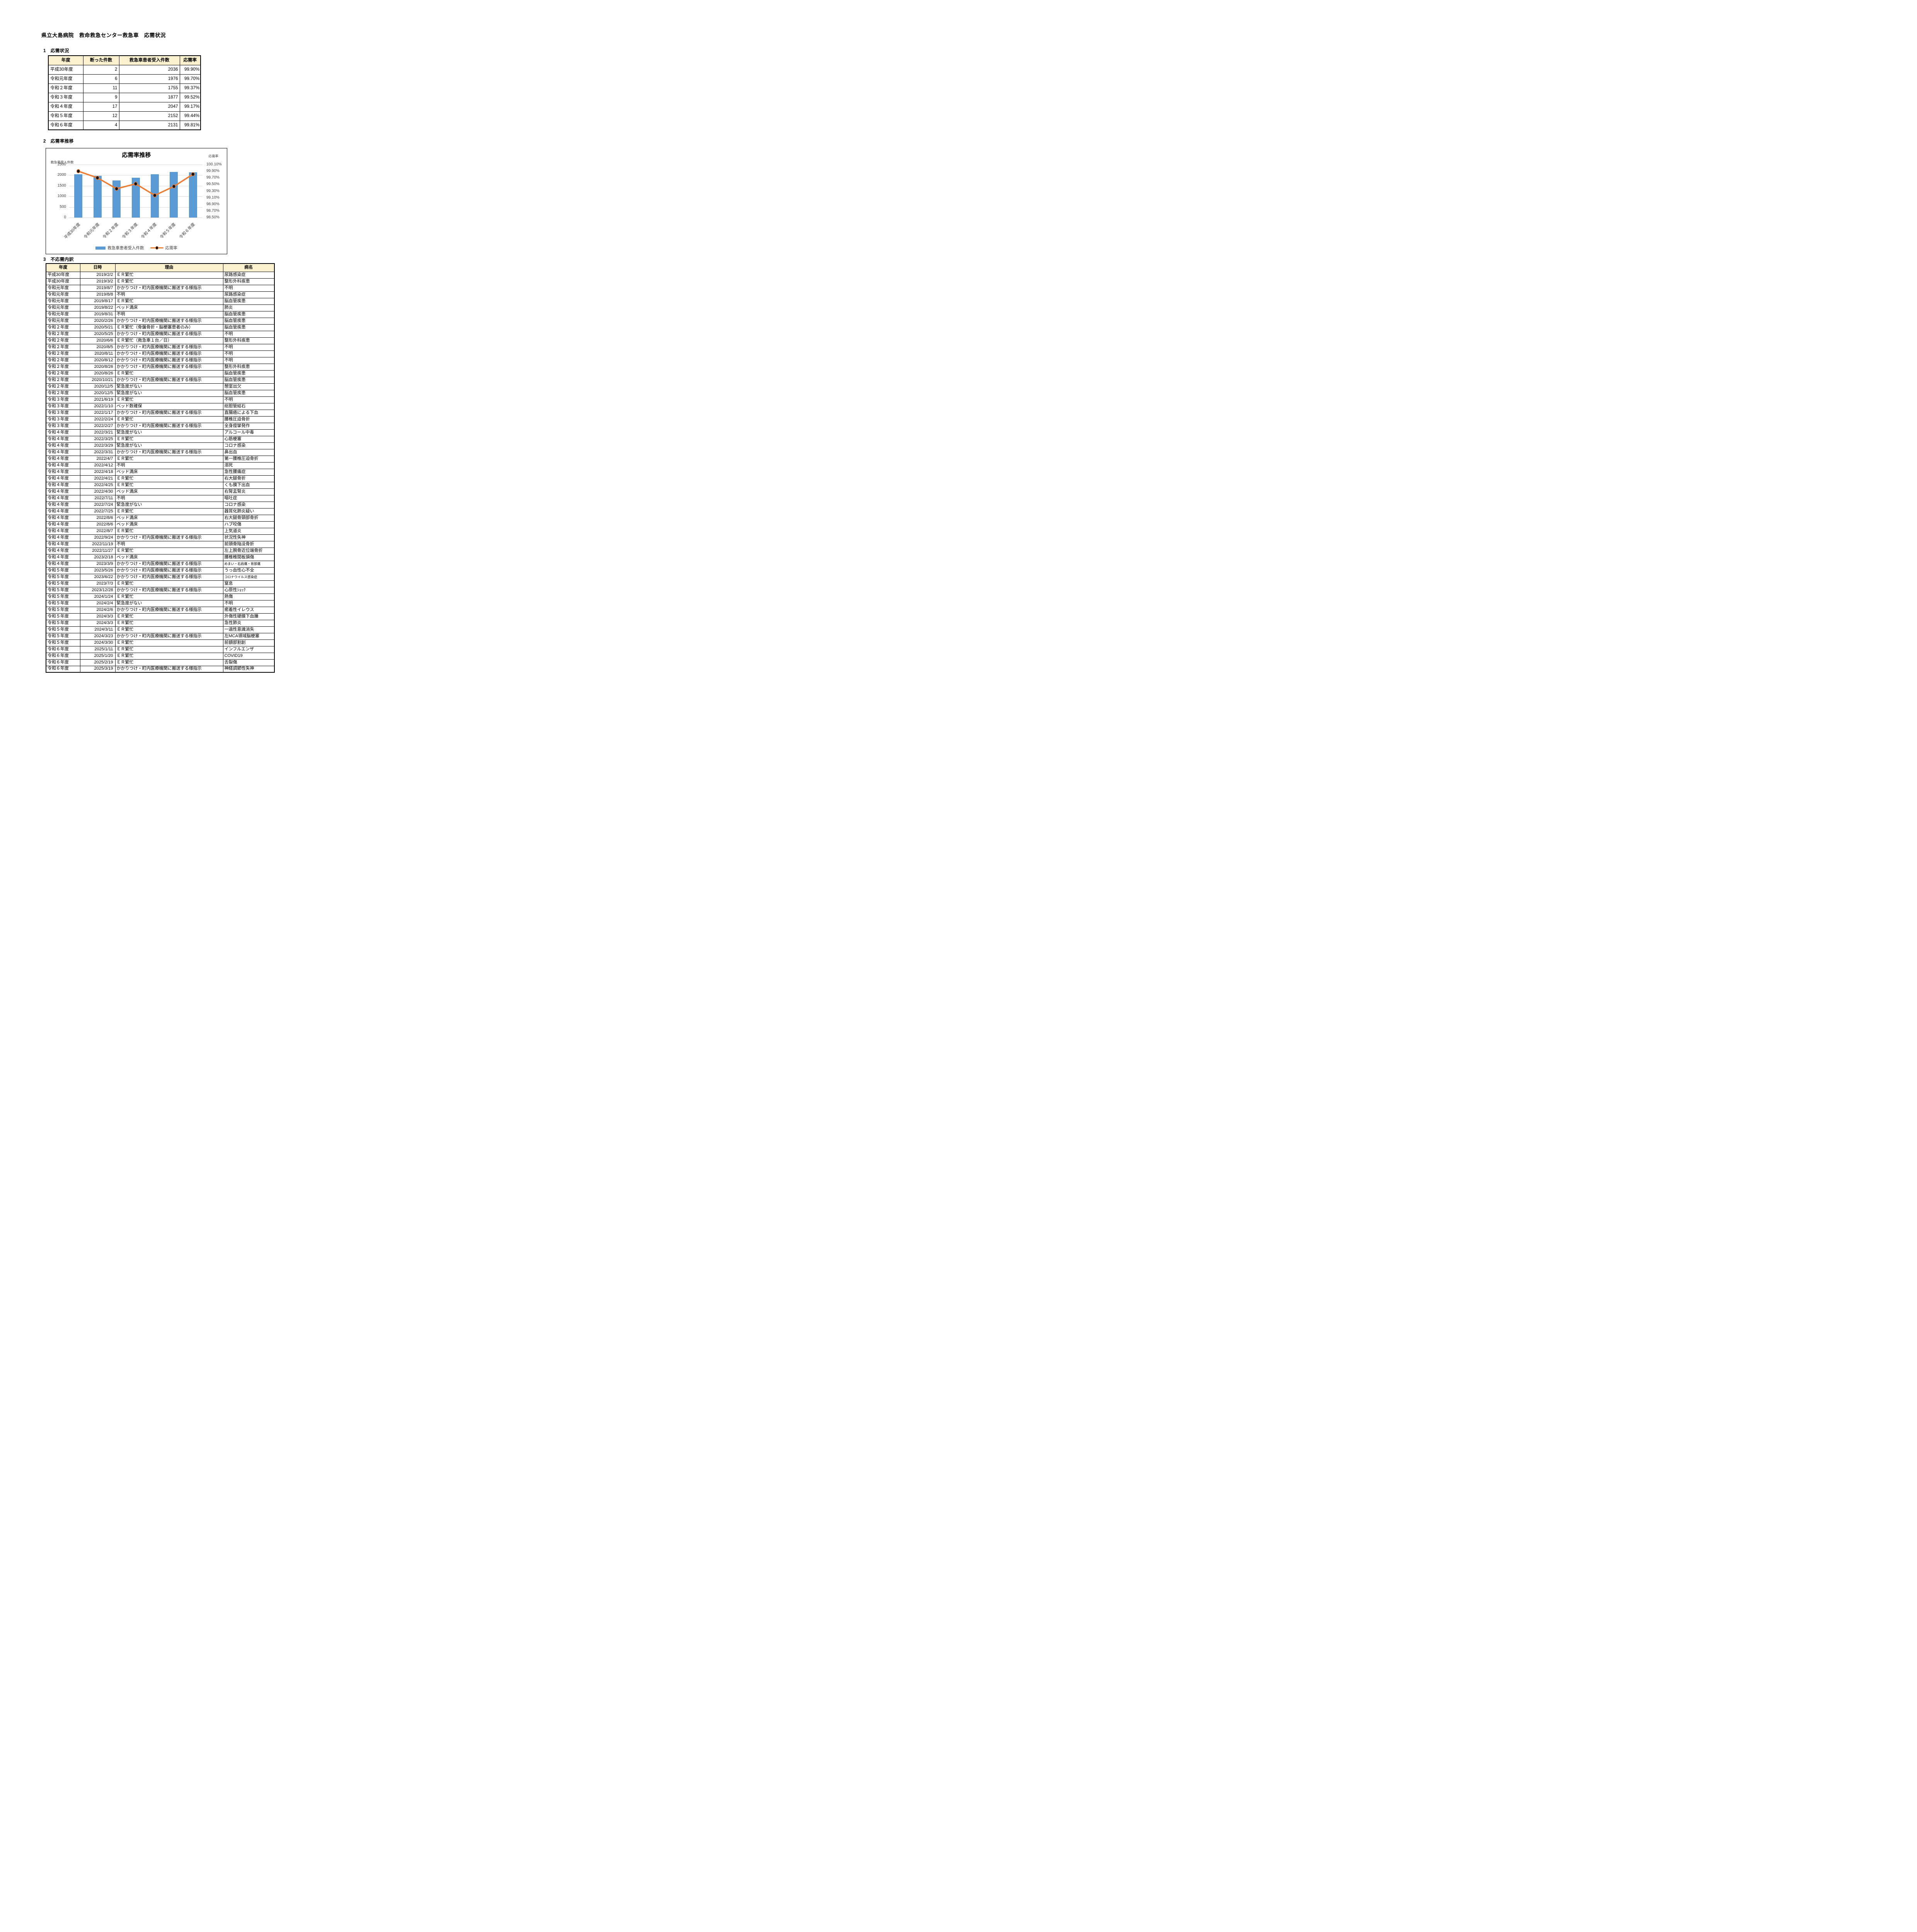 This screenshot has height=1932, width=1917. What do you see at coordinates (72, 231) in the screenshot?
I see `x-category-label: 平成30年度` at bounding box center [72, 231].